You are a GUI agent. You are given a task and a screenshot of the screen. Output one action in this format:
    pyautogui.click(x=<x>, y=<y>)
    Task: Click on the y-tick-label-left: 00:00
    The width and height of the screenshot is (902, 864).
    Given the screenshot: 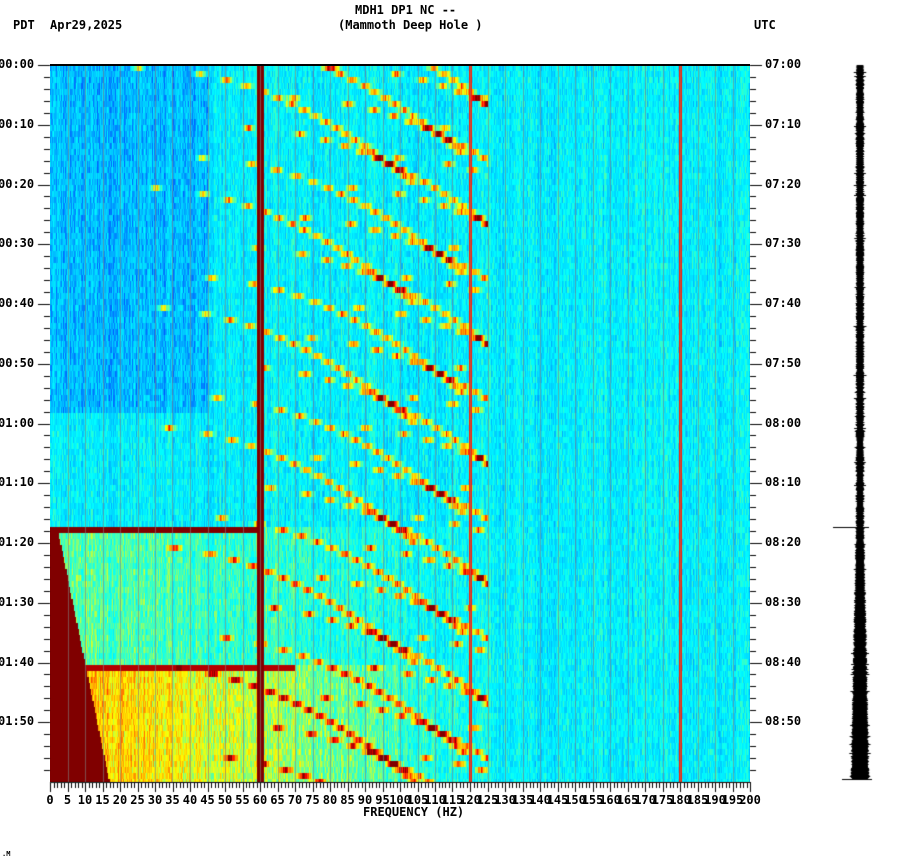 What is the action you would take?
    pyautogui.click(x=17, y=64)
    